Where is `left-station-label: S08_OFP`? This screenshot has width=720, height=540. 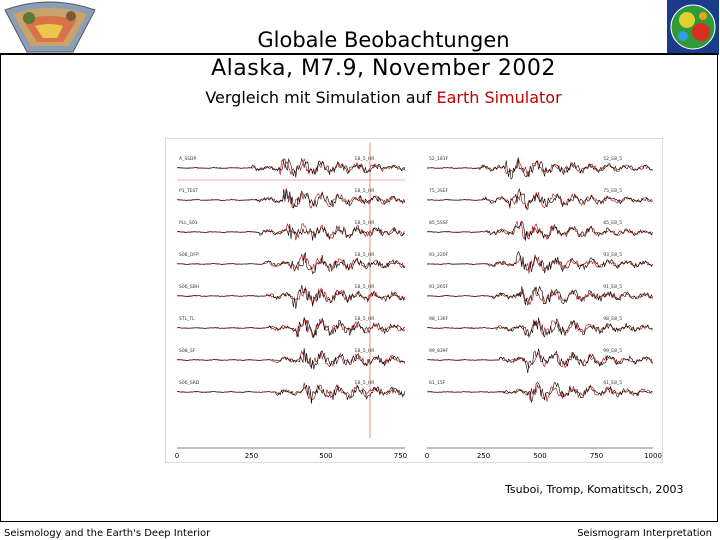 left-station-label: S08_OFP is located at coordinates (189, 255).